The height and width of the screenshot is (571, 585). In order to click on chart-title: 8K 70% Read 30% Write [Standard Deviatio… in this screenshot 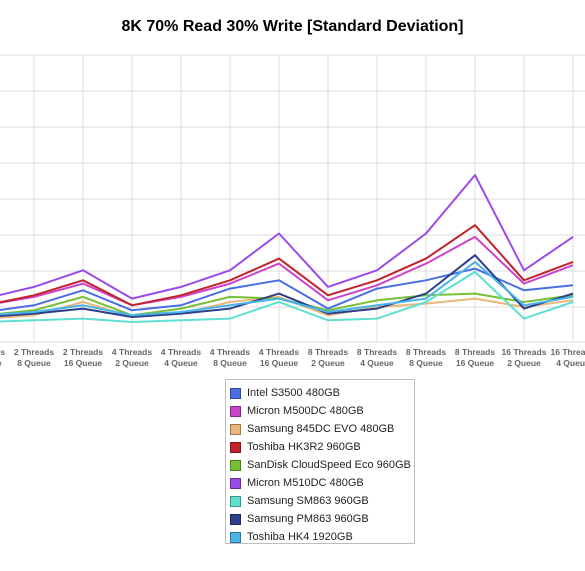, I will do `click(292, 26)`.